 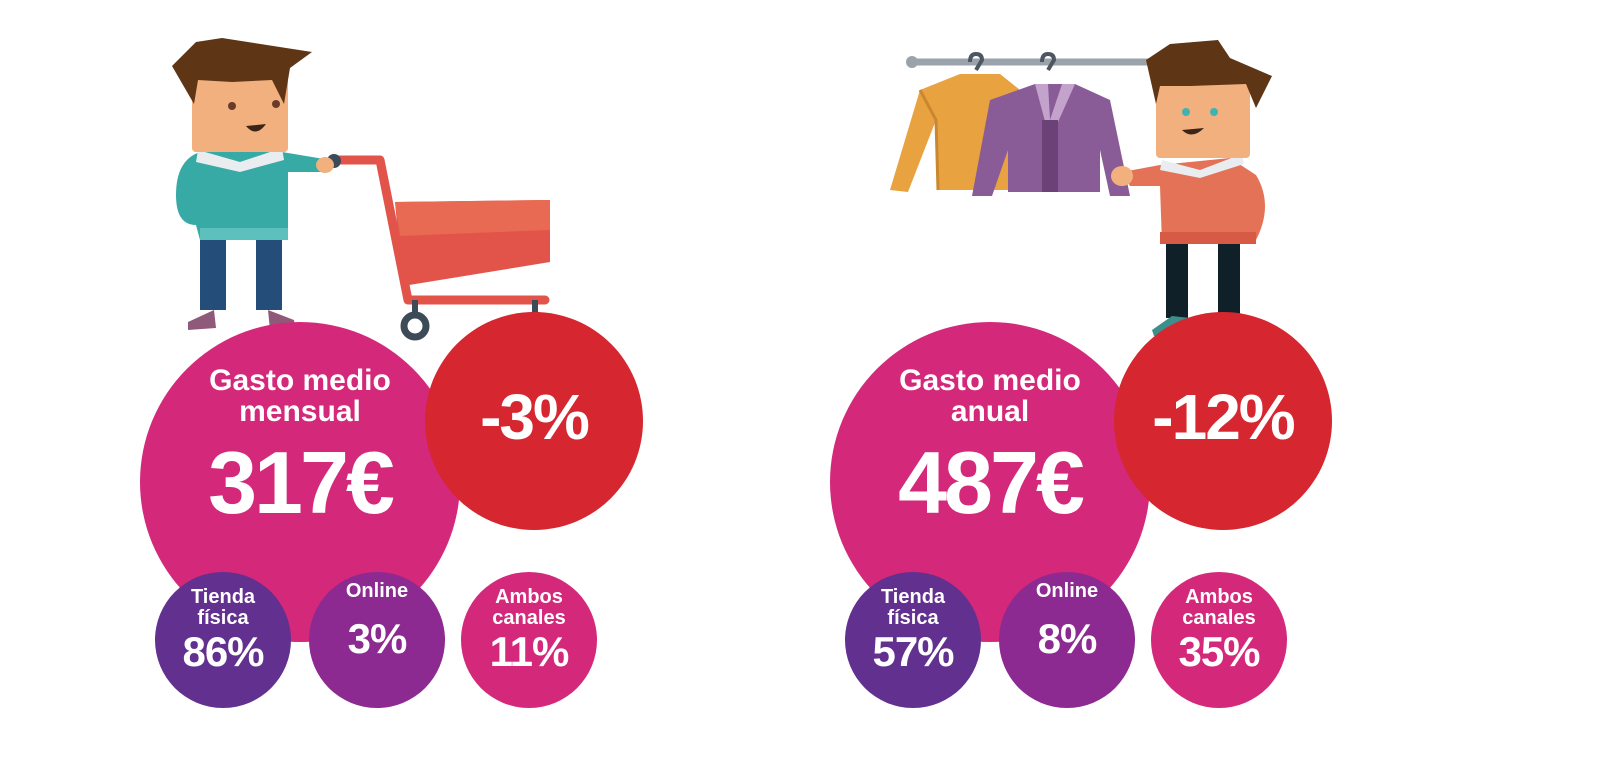 I want to click on shopper-clothes-illustration, so click(x=1081, y=188).